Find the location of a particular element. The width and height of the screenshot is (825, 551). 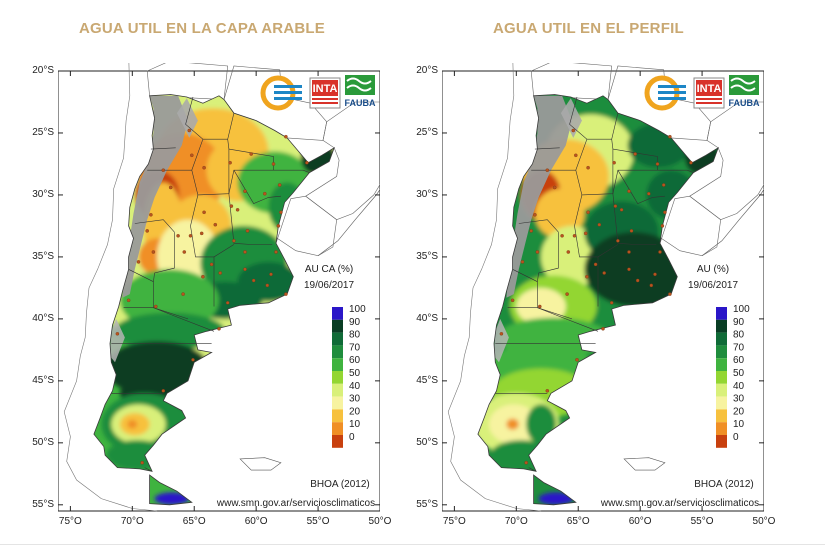

lon-tick-label: 60°O is located at coordinates (640, 521).